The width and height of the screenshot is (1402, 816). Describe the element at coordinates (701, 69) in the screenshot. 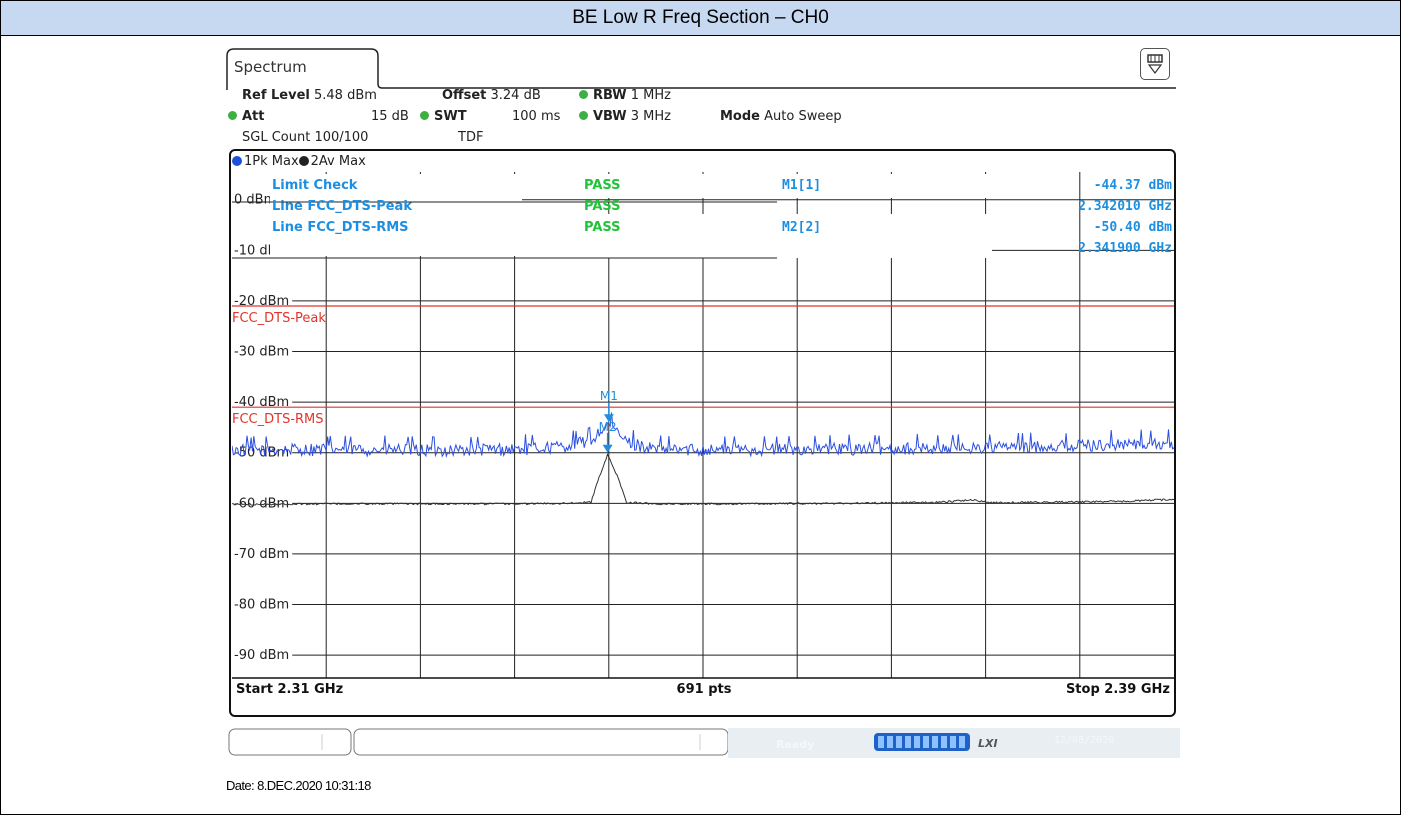

I see `tab-outline` at that location.